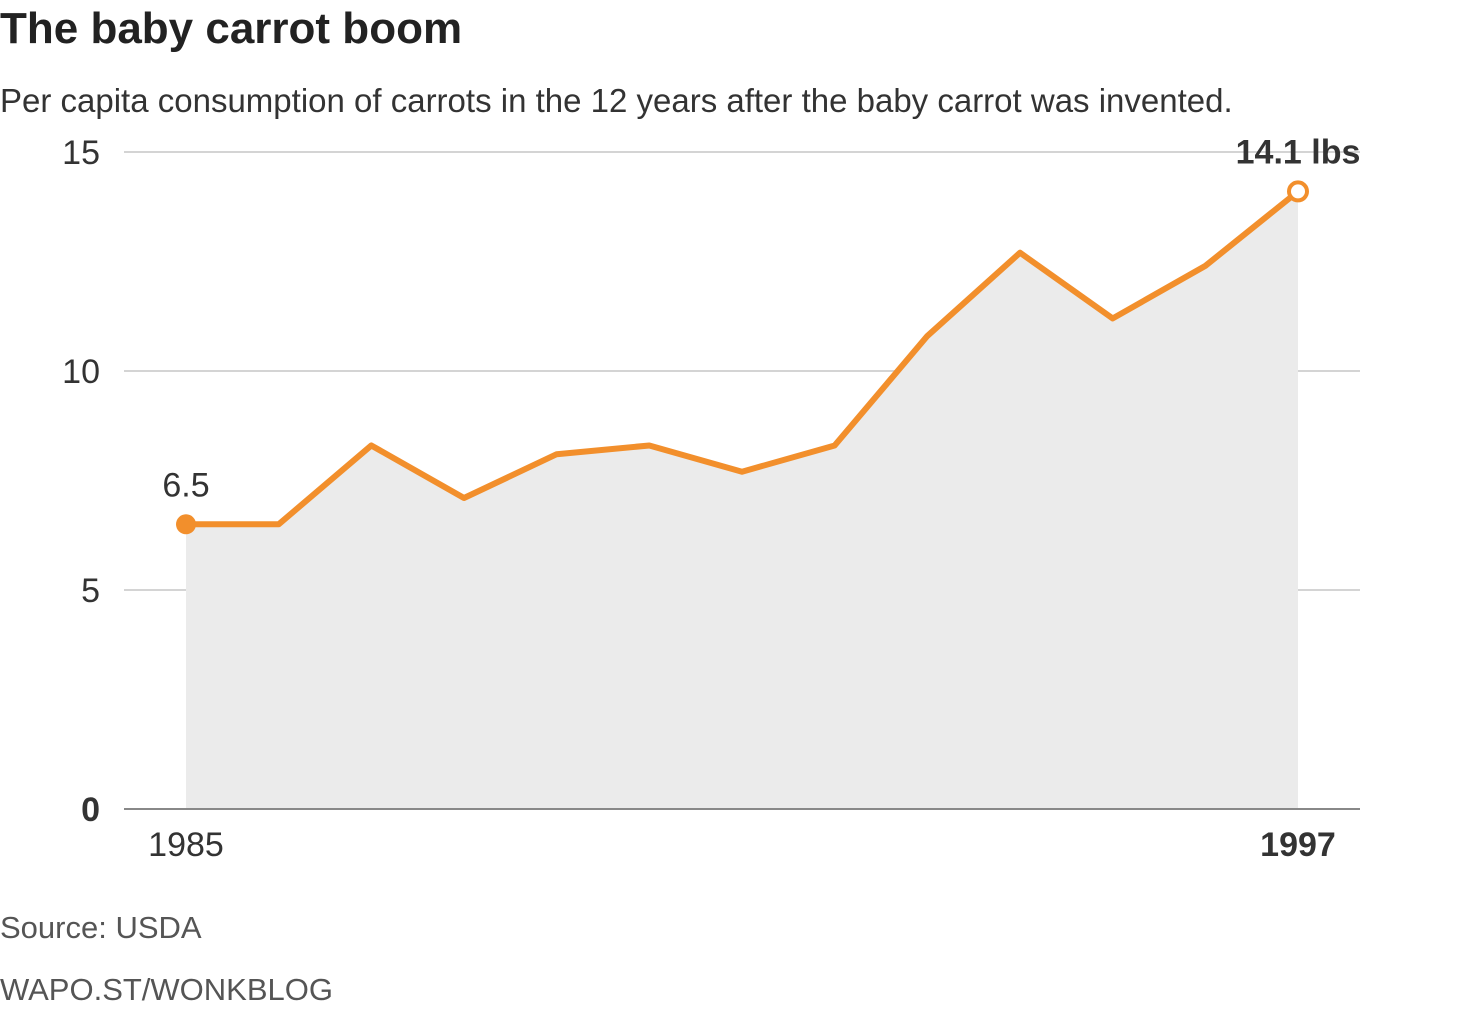 The image size is (1484, 1016). I want to click on y-tick-label-5: 5, so click(90, 591).